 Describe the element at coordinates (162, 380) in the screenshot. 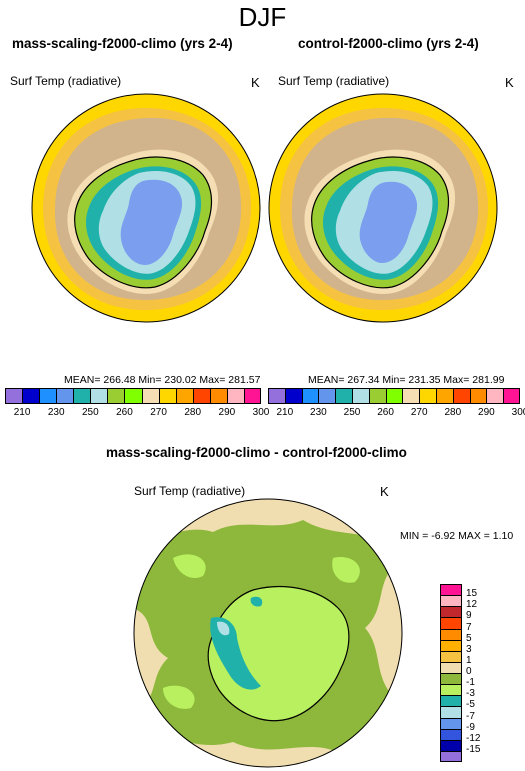

I see `panel-left-stats: MEAN= 266.48 Min= 230.02 Max= 281.57` at that location.